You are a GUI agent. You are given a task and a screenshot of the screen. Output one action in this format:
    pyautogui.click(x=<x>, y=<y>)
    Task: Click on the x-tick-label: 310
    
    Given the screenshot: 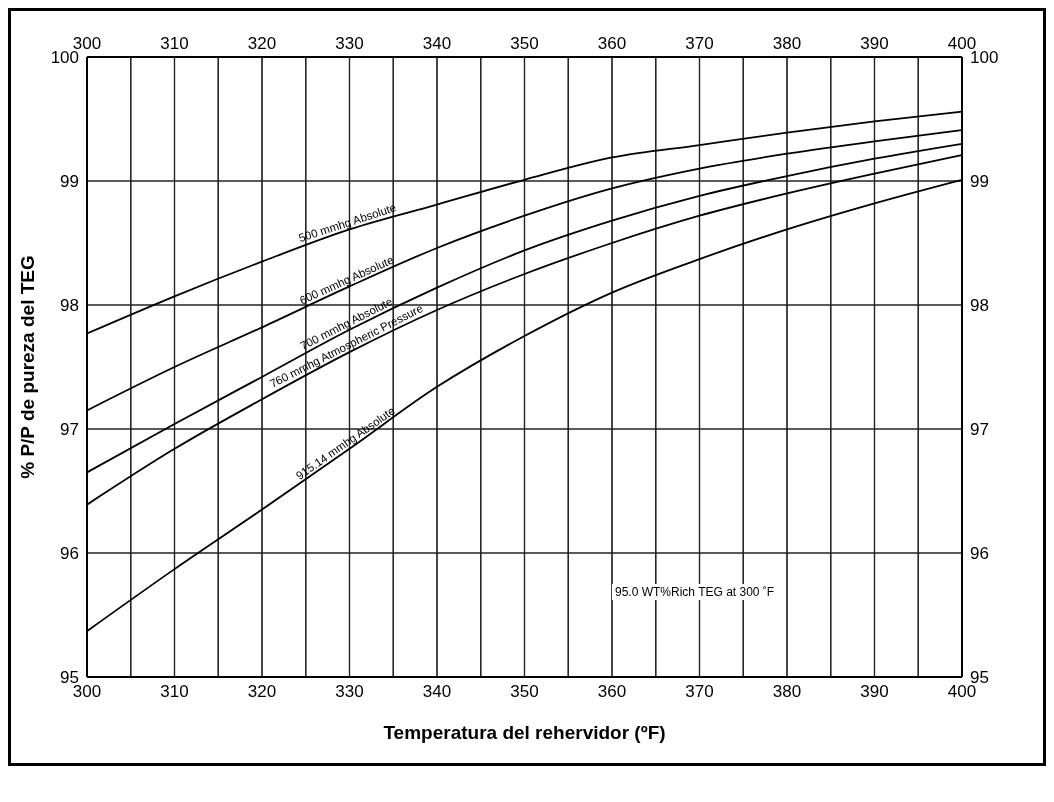 What is the action you would take?
    pyautogui.click(x=174, y=43)
    